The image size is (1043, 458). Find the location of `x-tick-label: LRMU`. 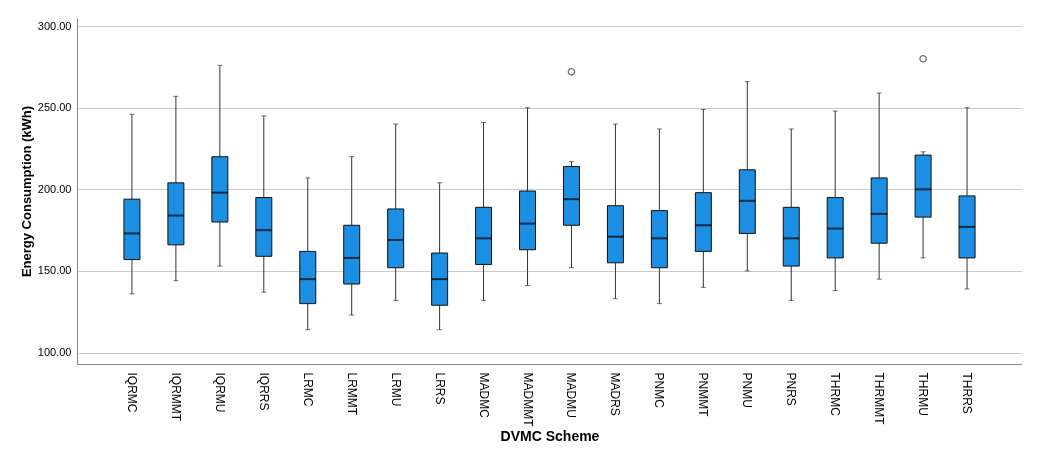

x-tick-label: LRMU is located at coordinates (395, 389).